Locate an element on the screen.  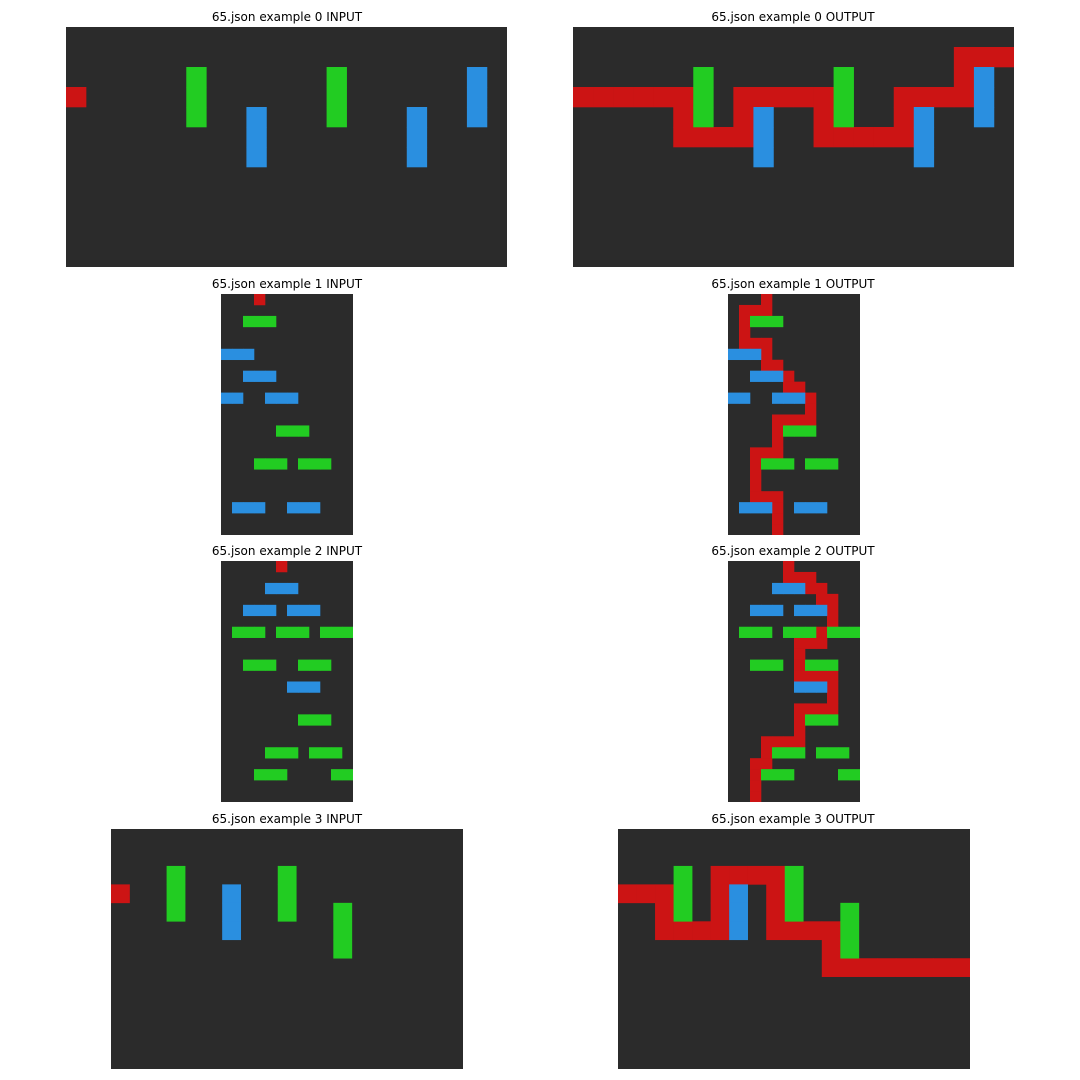
example-1-output-grid is located at coordinates (794, 414).